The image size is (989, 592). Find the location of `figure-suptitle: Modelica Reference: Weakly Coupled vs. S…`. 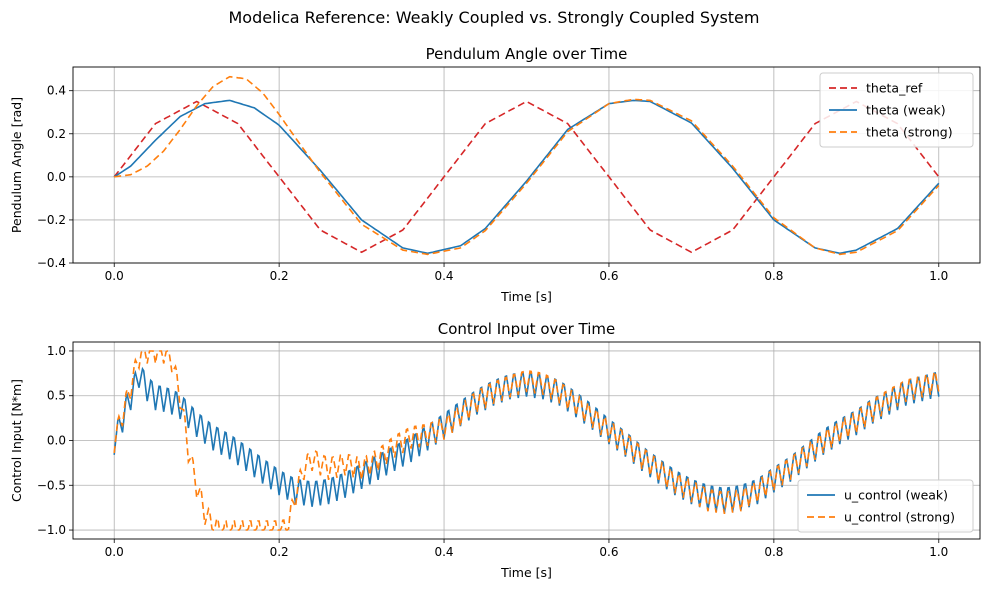

figure-suptitle: Modelica Reference: Weakly Coupled vs. S… is located at coordinates (494, 17).